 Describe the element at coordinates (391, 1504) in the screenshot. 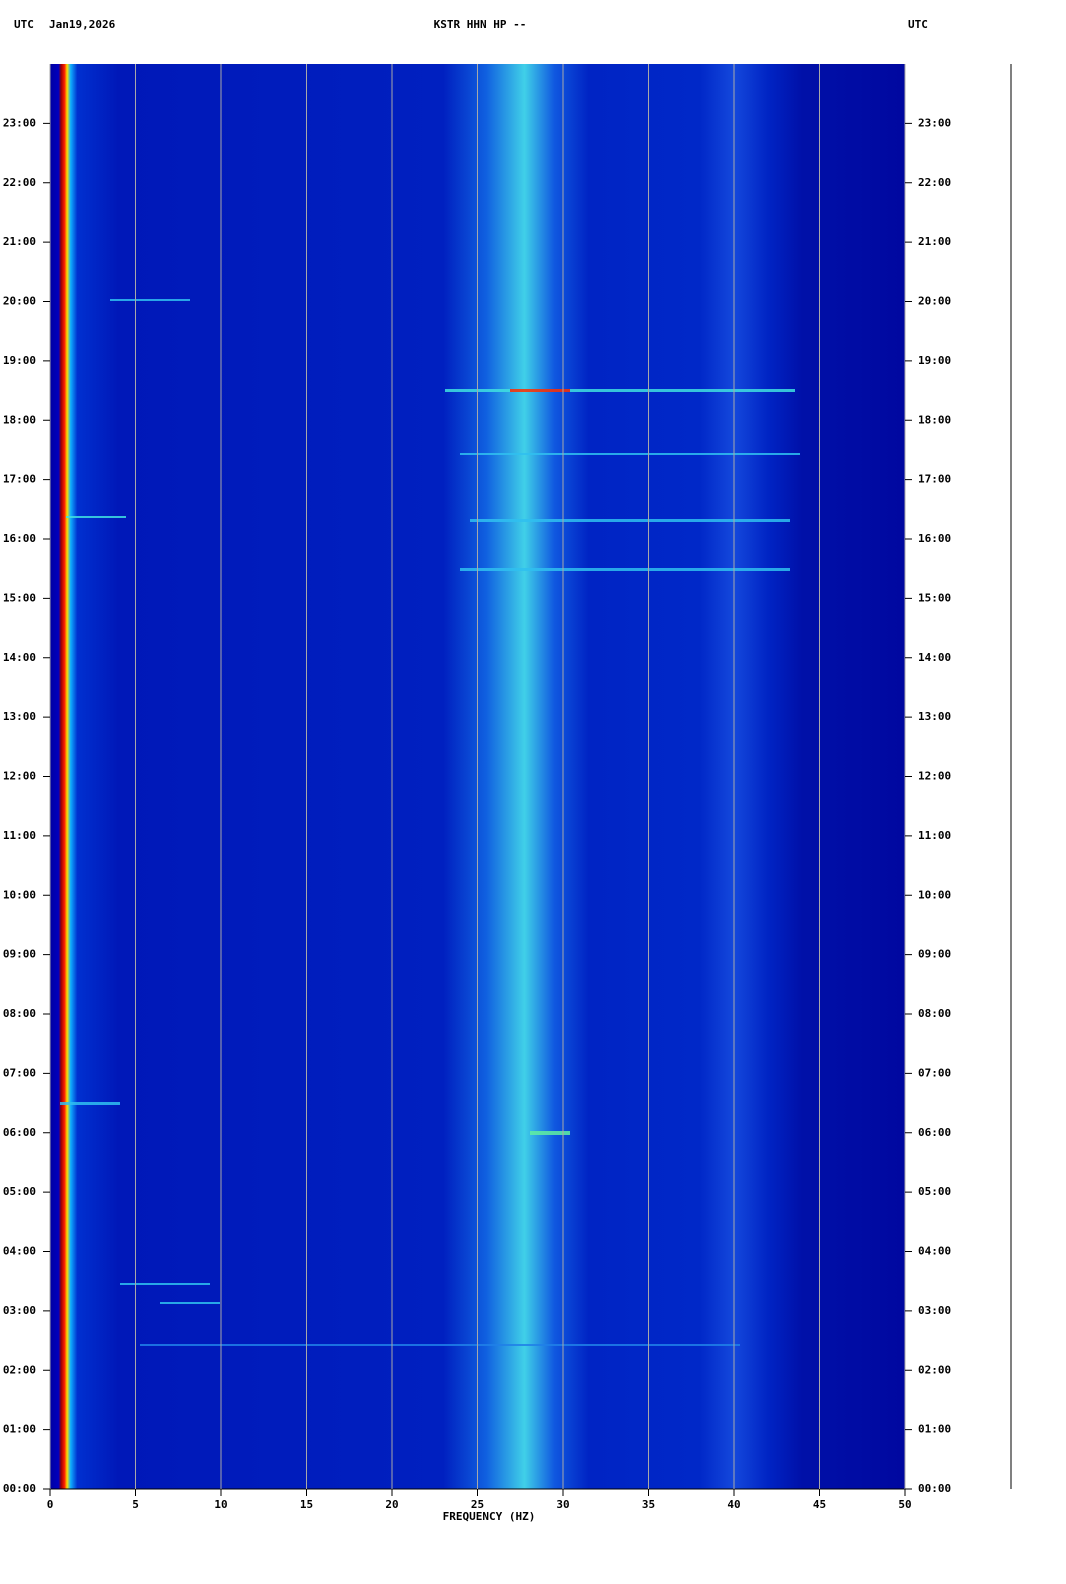

I see `x-tick-label: 20` at that location.